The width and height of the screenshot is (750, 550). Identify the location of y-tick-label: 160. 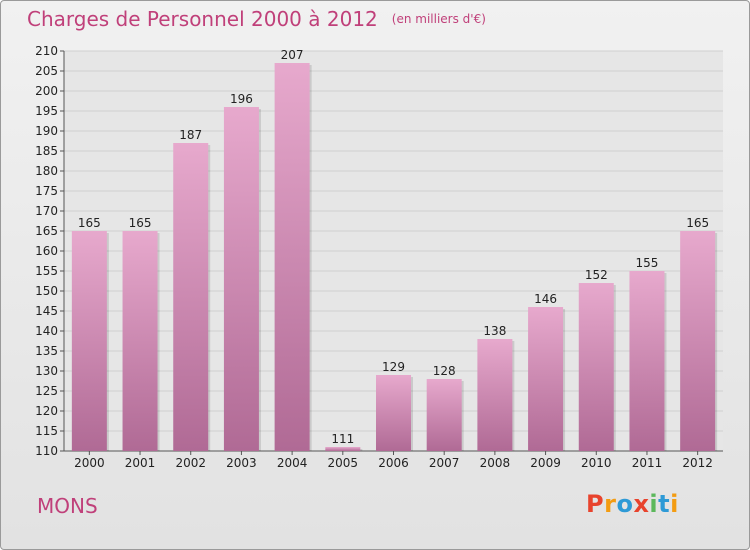
(46, 251).